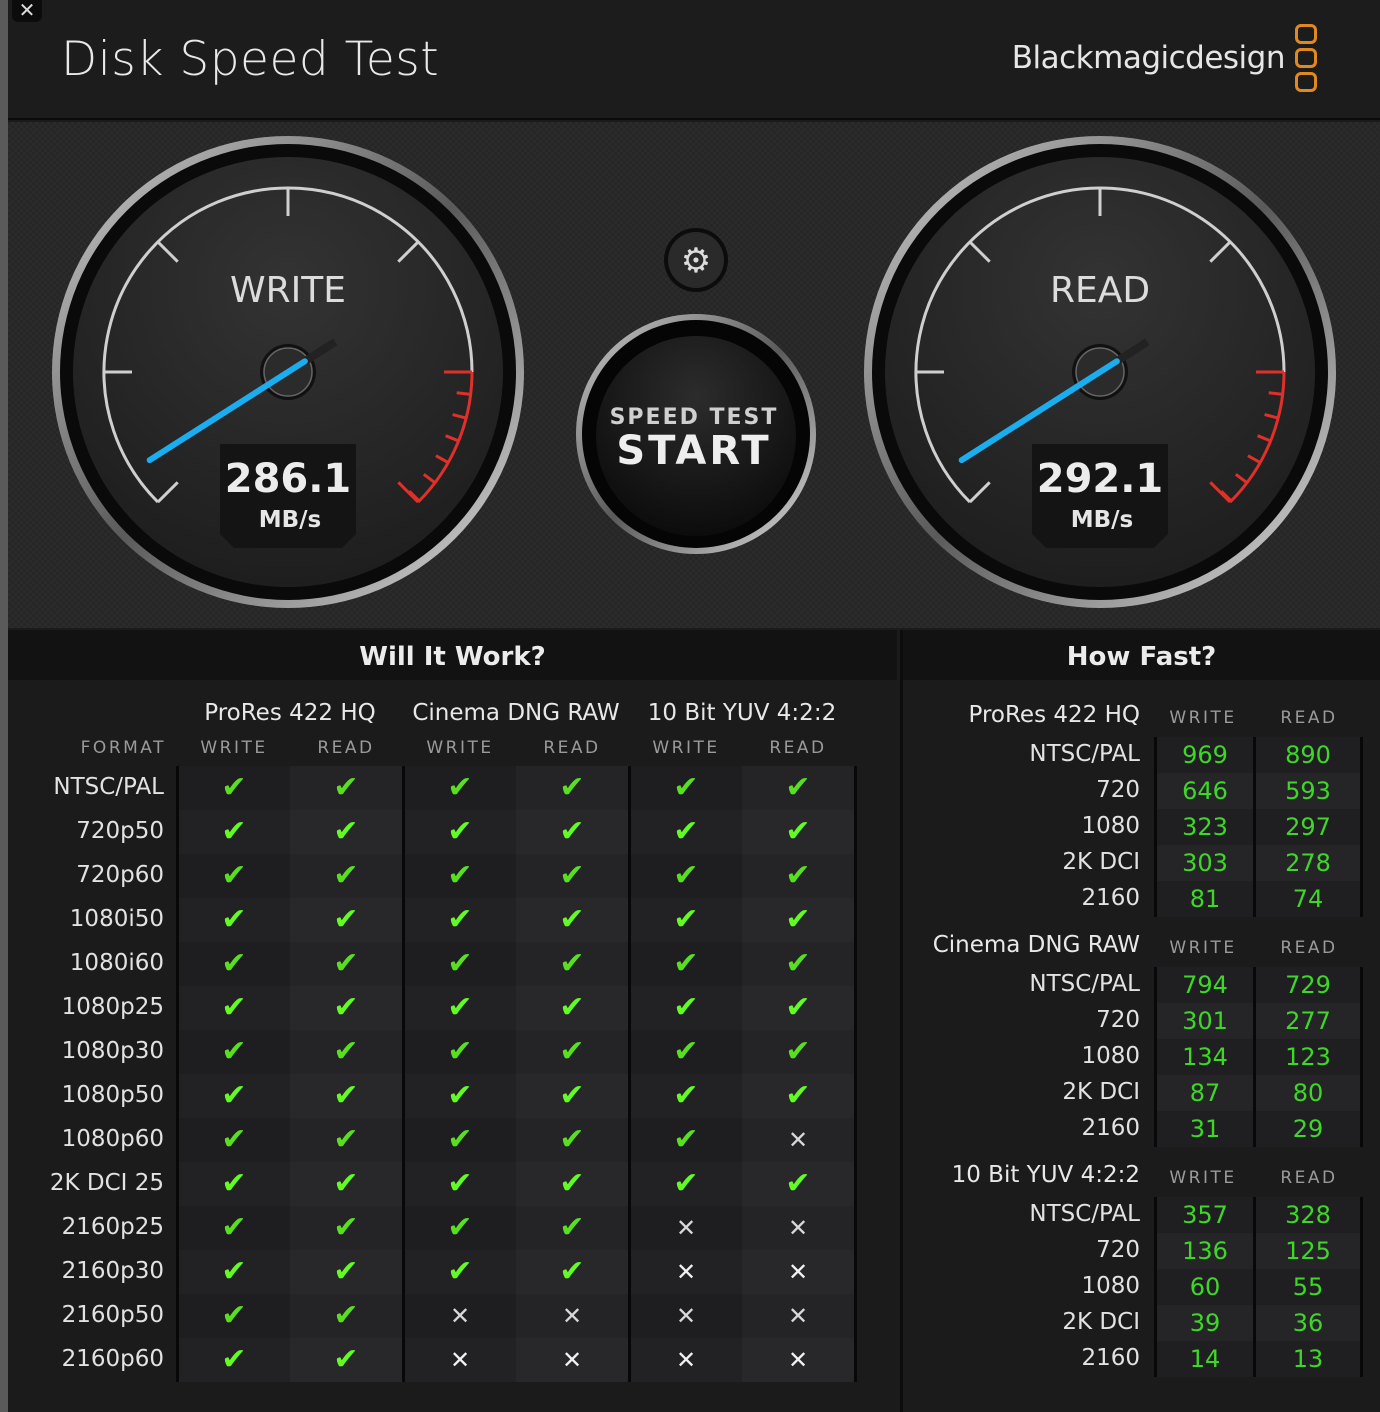 The width and height of the screenshot is (1380, 1412). I want to click on close-icon: ✕, so click(27, 11).